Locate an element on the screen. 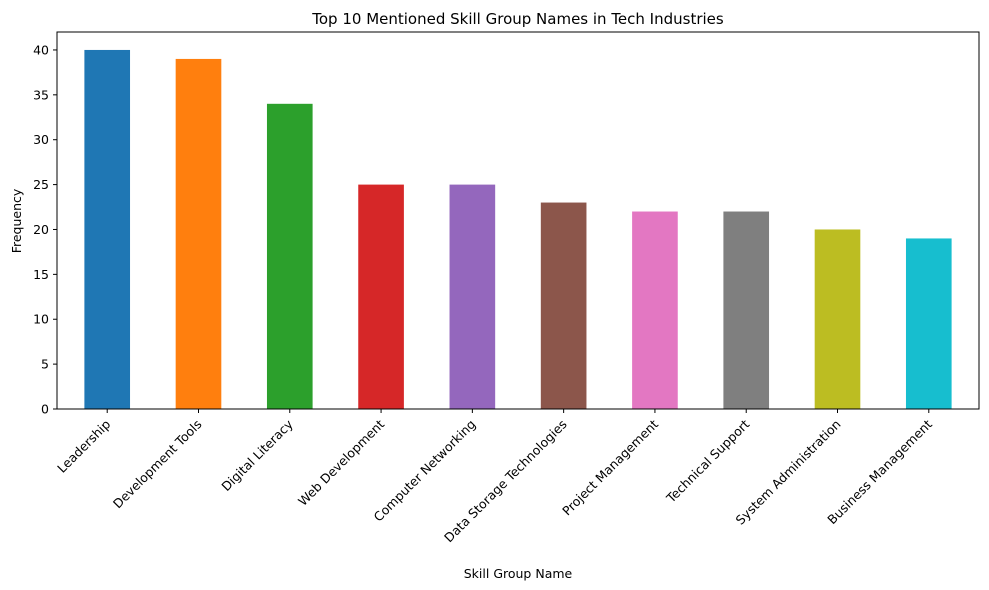  x-tick-label: Leadership is located at coordinates (83, 445).